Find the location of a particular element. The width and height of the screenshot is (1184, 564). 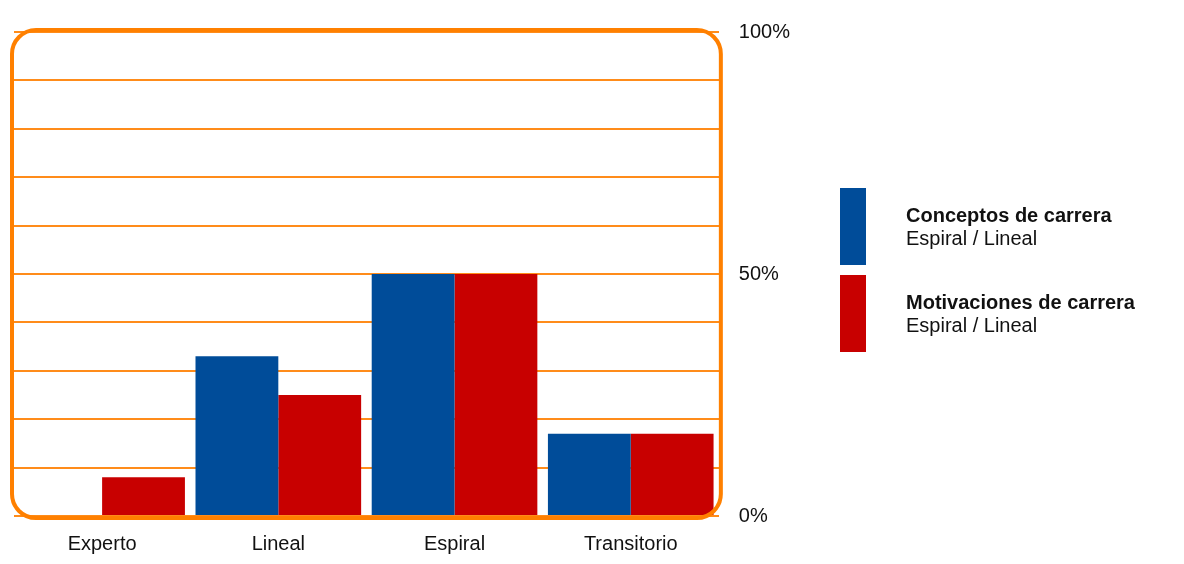

x-tick-label: Transitorio is located at coordinates (630, 542).